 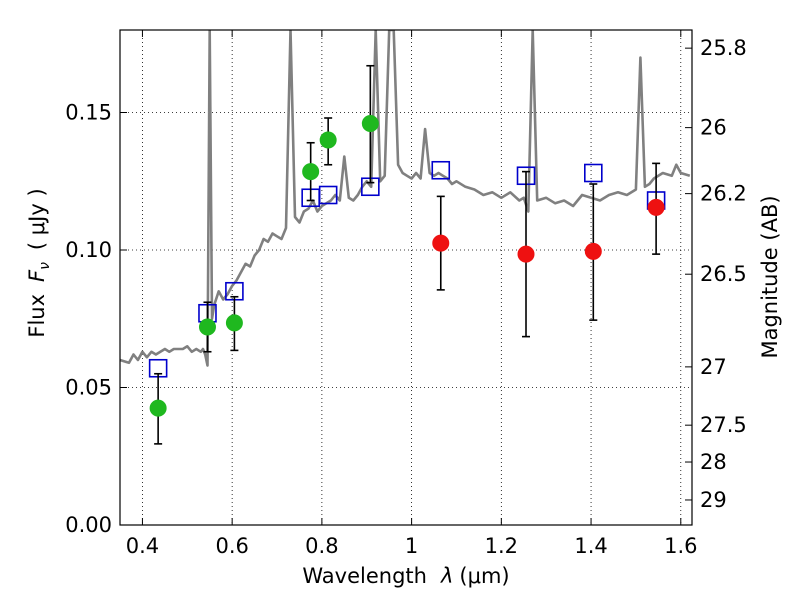 What do you see at coordinates (142, 546) in the screenshot?
I see `x-tick-label: 0.4` at bounding box center [142, 546].